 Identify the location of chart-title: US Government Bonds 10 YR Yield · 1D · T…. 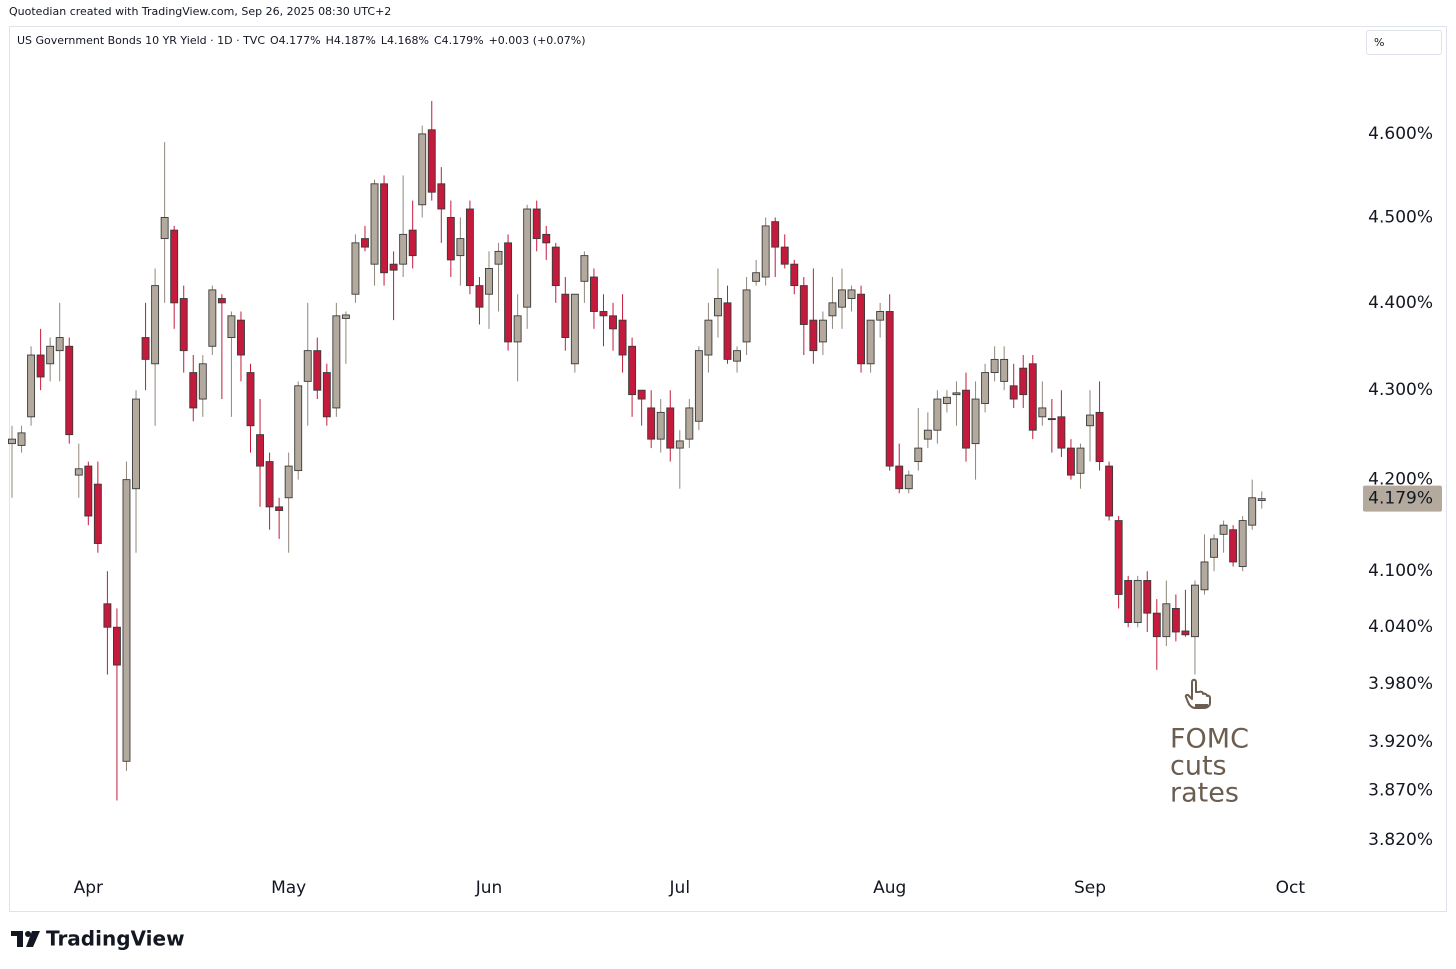
(141, 40).